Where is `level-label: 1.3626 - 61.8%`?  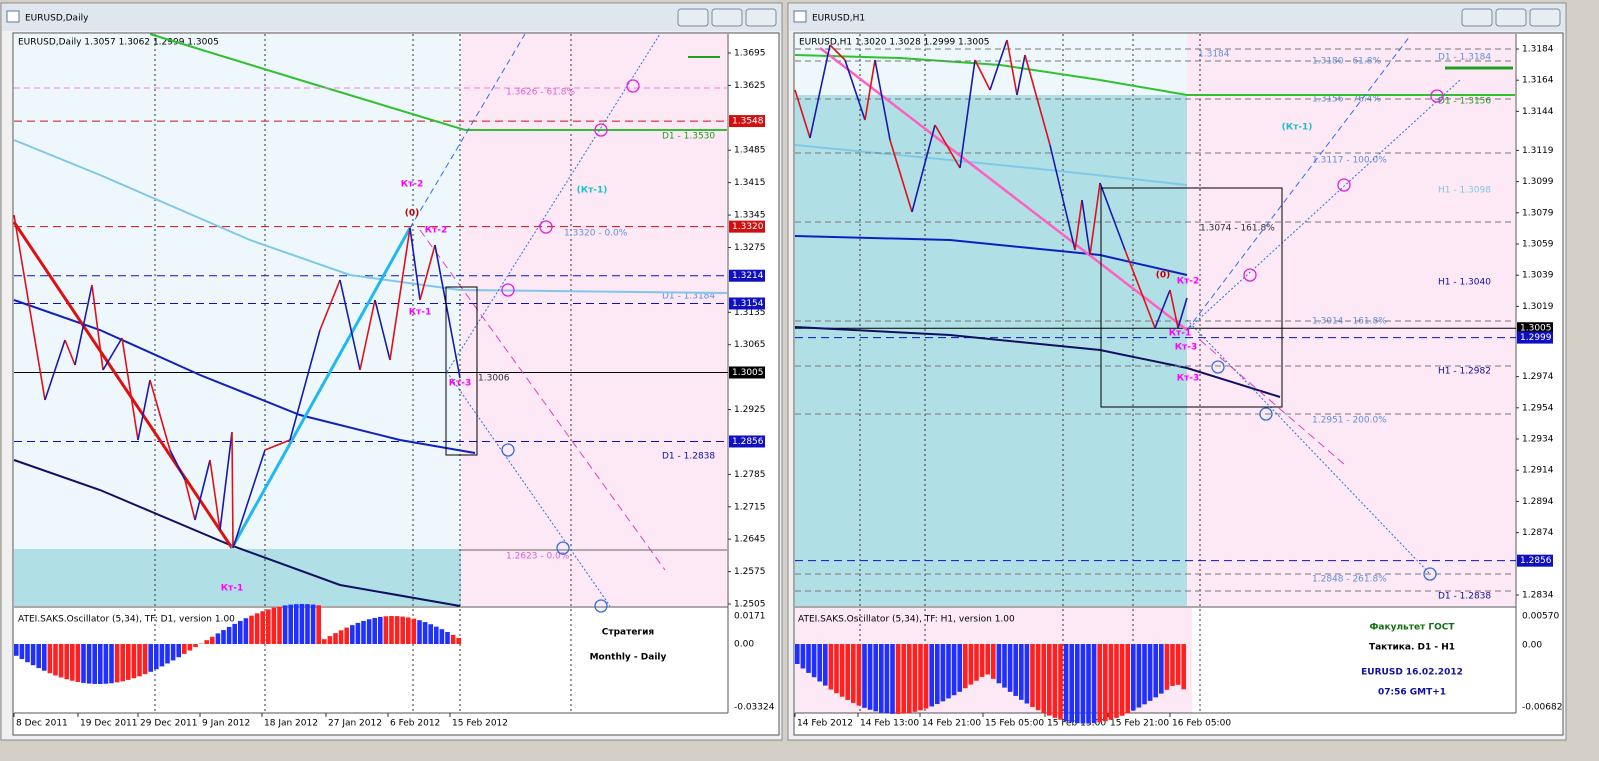
level-label: 1.3626 - 61.8% is located at coordinates (540, 93).